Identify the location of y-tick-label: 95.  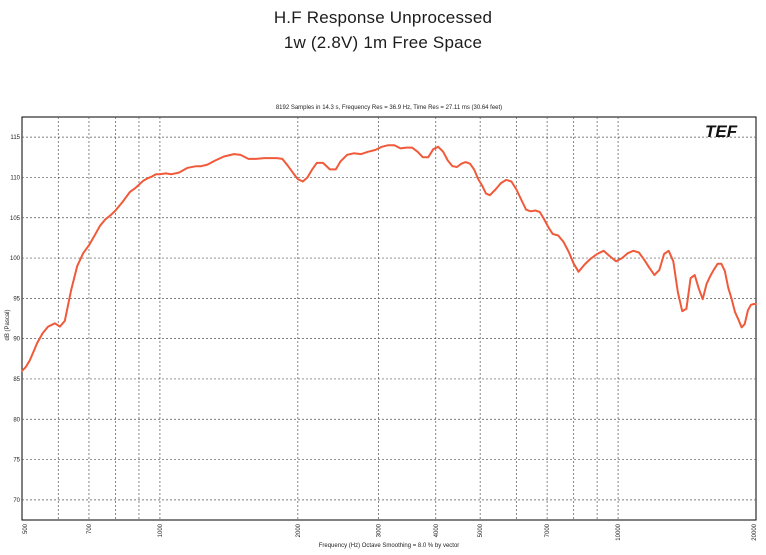
(16, 299).